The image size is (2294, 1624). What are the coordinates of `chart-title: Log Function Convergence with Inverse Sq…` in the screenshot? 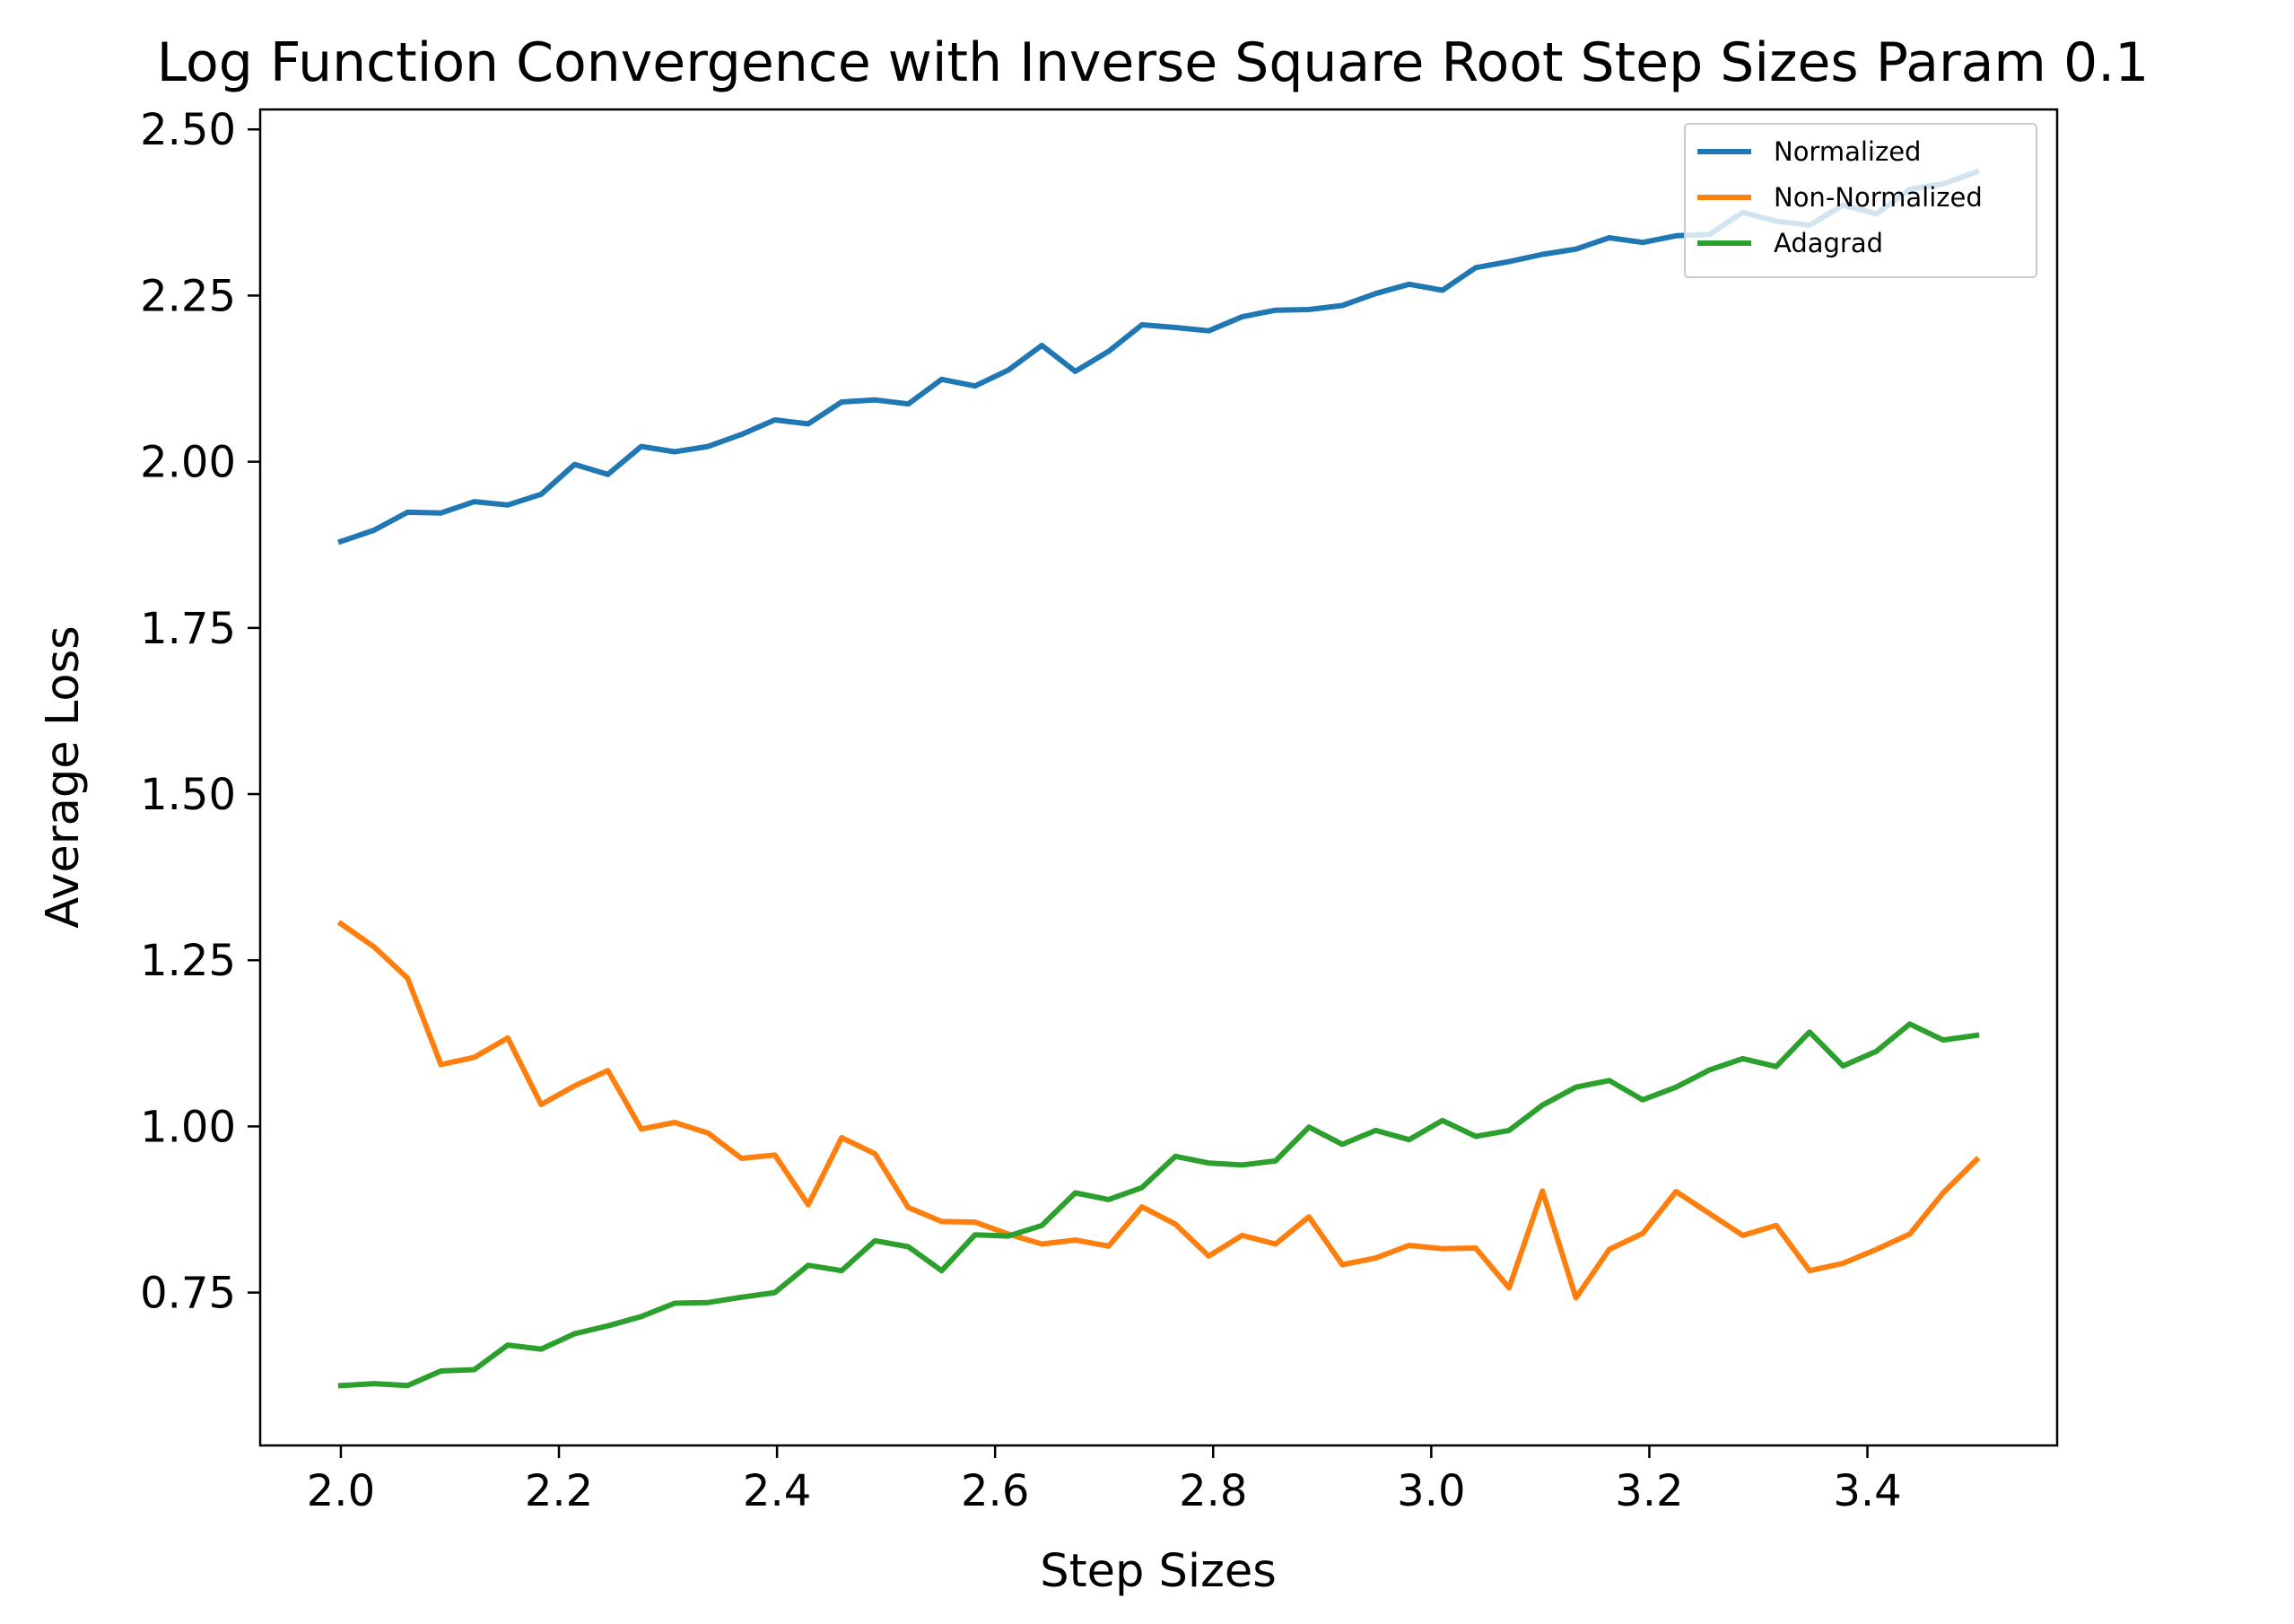 It's located at (1153, 62).